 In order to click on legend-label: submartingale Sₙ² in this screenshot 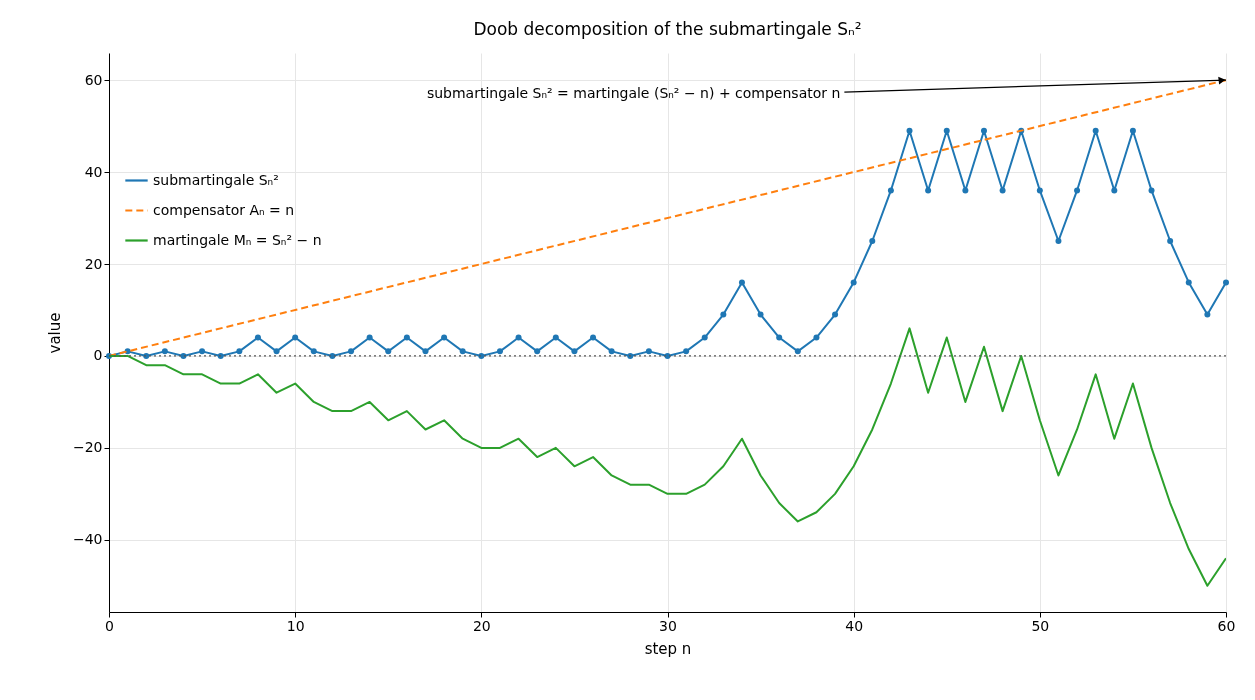, I will do `click(216, 179)`.